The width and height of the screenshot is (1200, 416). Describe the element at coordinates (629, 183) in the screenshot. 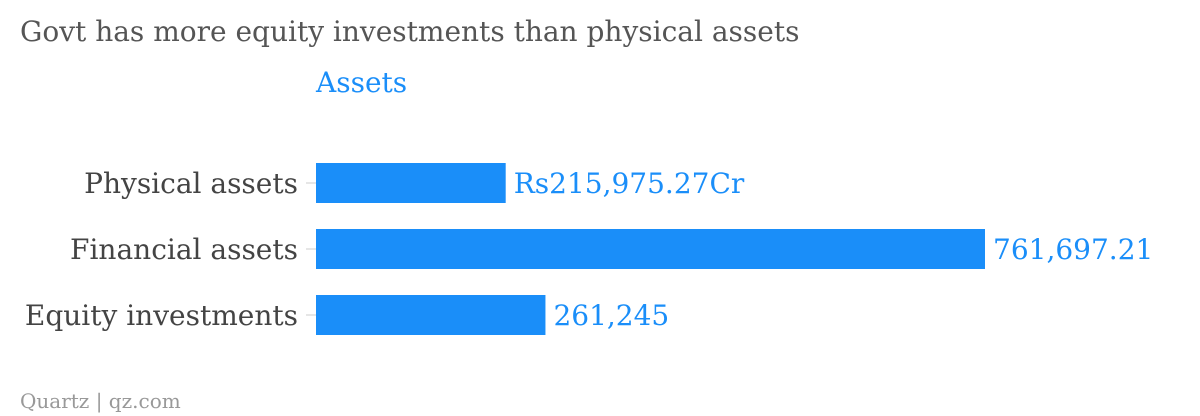

I see `value-label: Rs215,975.27Cr` at that location.